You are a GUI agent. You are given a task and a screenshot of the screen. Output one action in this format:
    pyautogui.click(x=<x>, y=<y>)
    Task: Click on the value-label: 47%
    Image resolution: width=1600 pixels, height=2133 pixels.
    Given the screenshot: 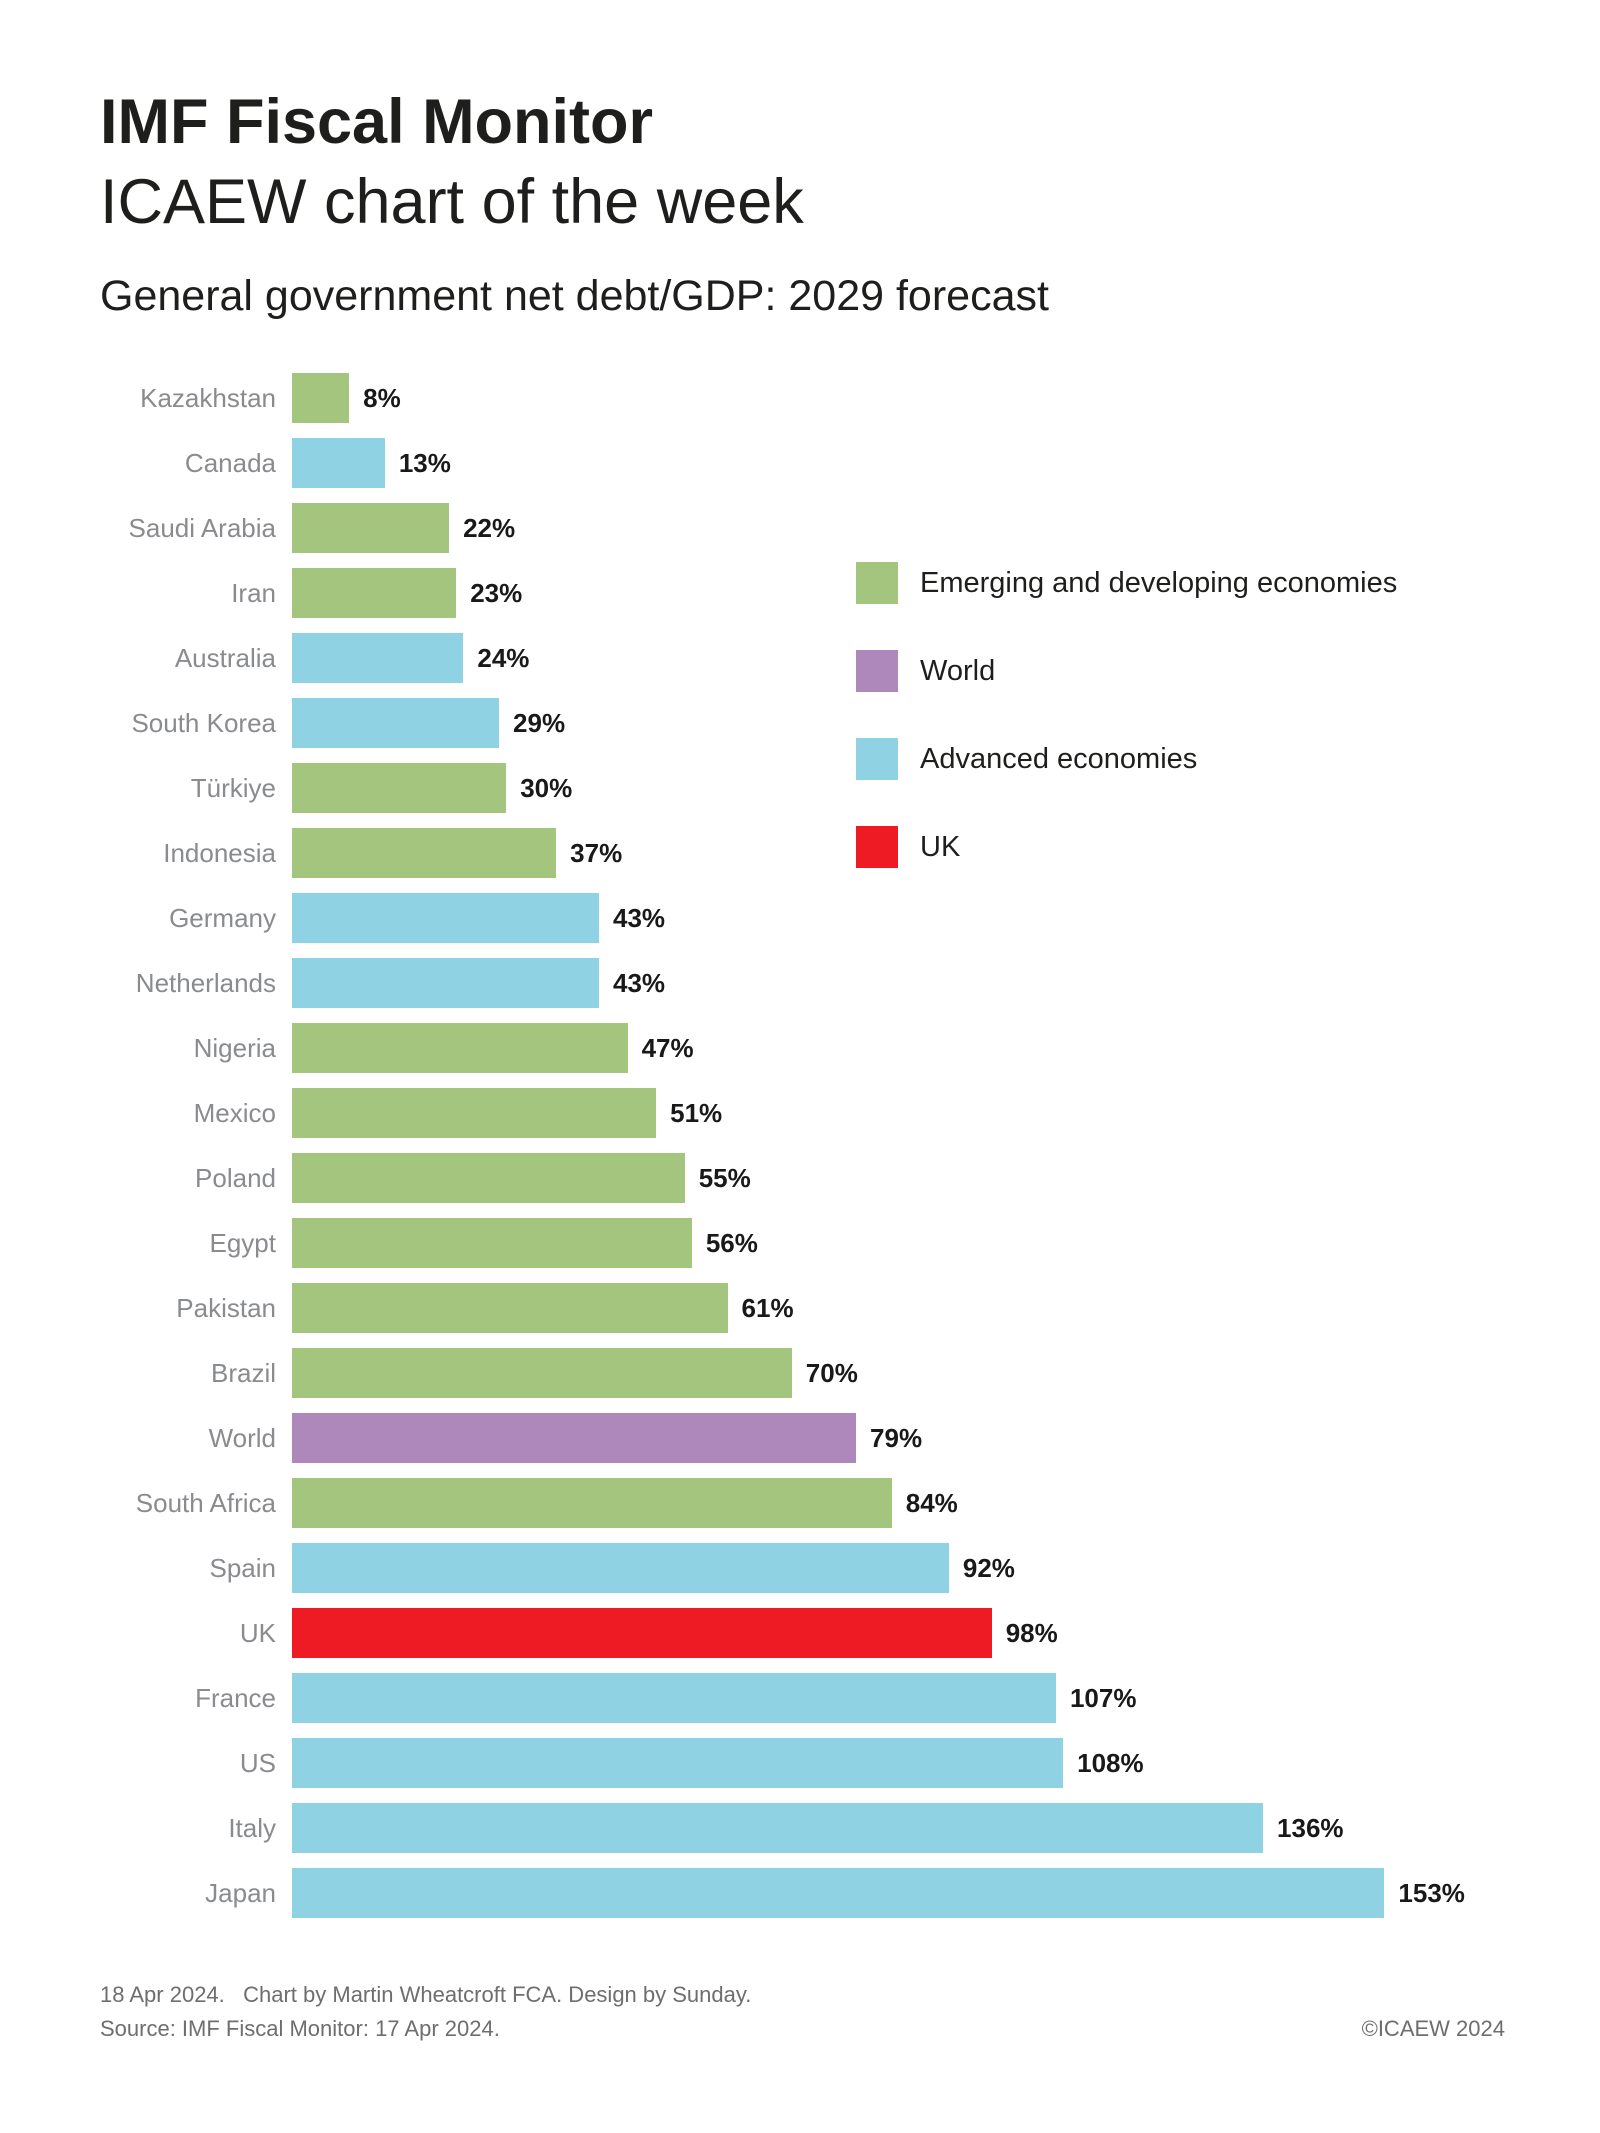 What is the action you would take?
    pyautogui.click(x=667, y=1047)
    